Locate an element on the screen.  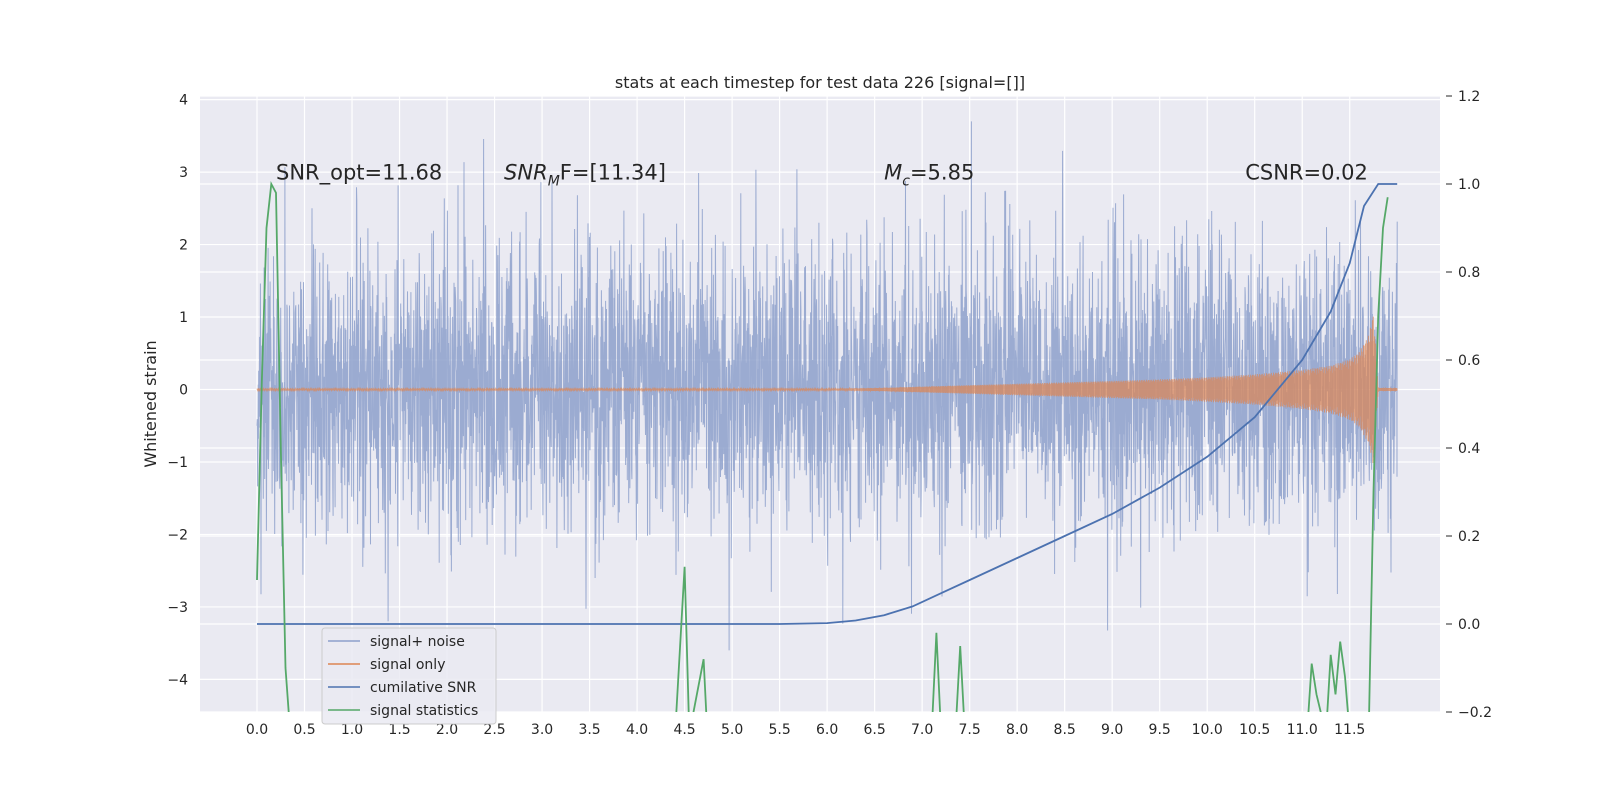
snr-opt-annotation: SNR_opt=11.68 is located at coordinates (359, 172).